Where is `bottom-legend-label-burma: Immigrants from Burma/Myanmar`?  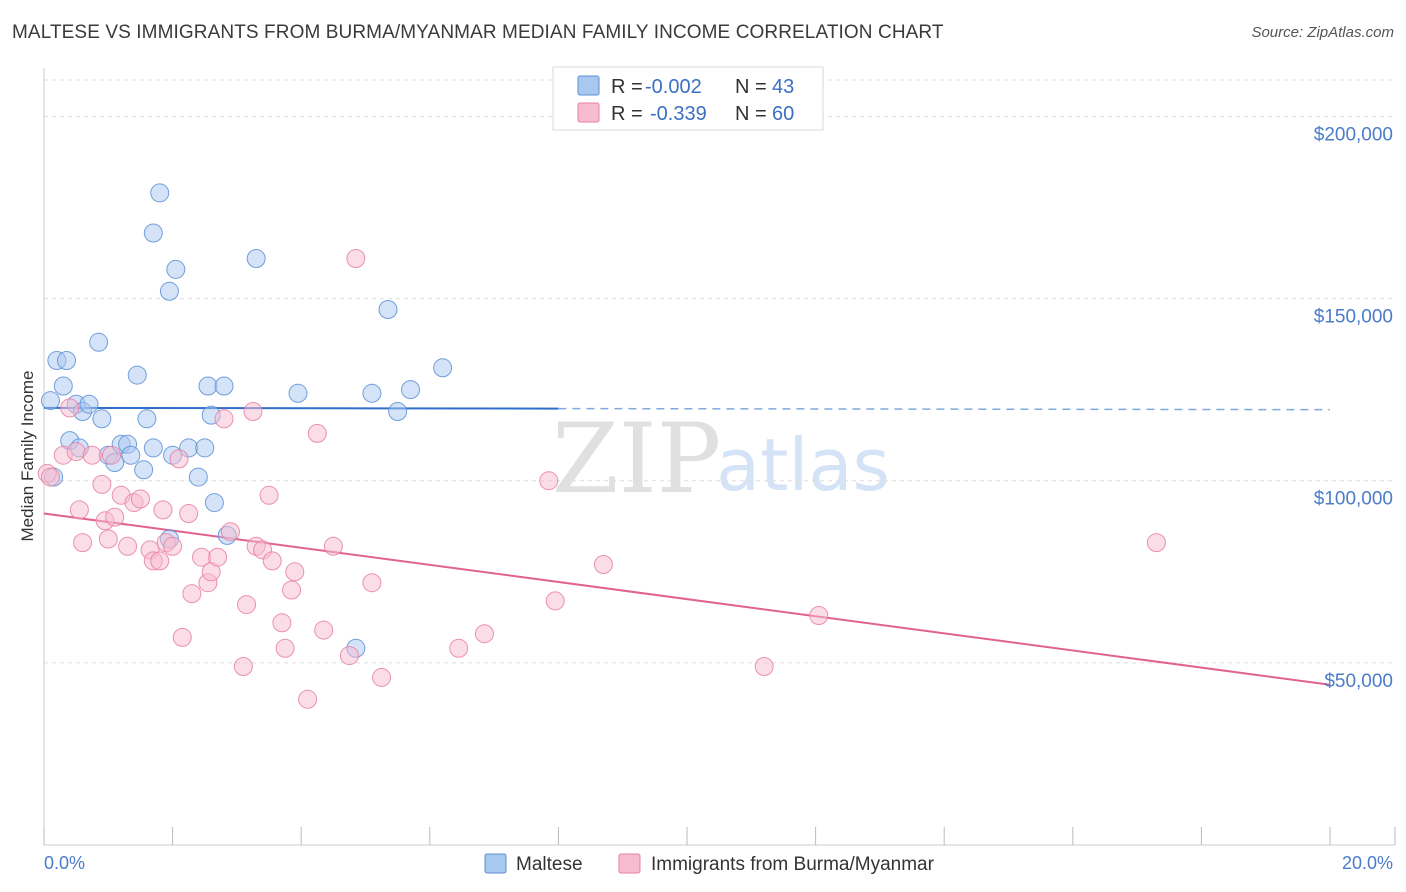
bottom-legend-label-burma: Immigrants from Burma/Myanmar is located at coordinates (793, 864).